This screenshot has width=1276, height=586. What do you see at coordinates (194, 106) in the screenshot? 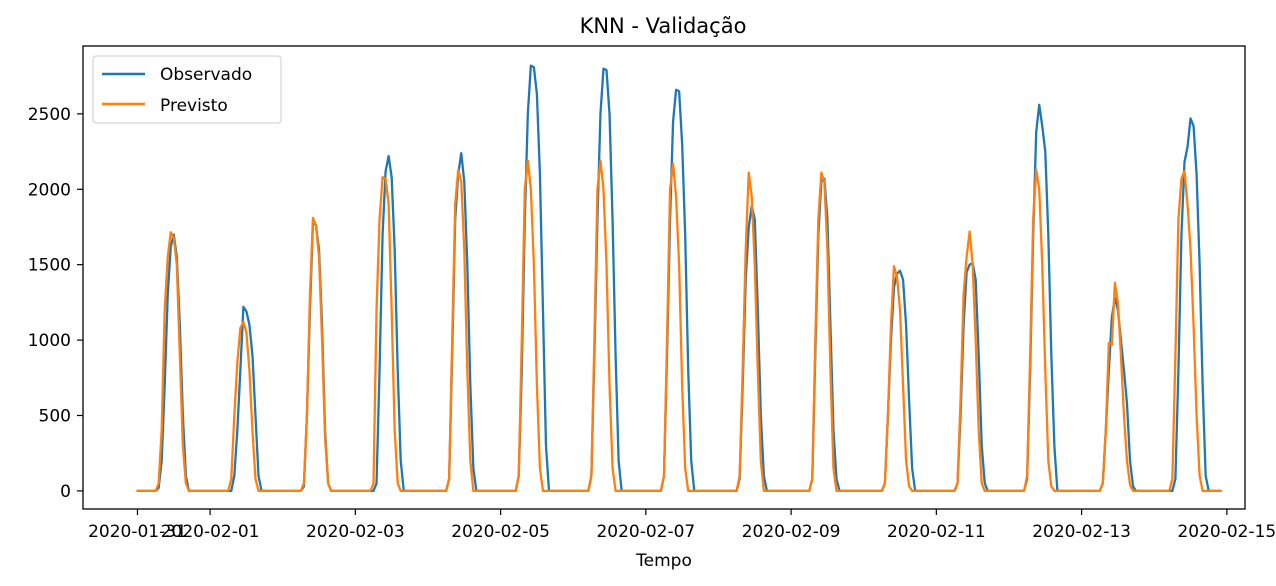
I see `legend-label-previsto: Previsto` at bounding box center [194, 106].